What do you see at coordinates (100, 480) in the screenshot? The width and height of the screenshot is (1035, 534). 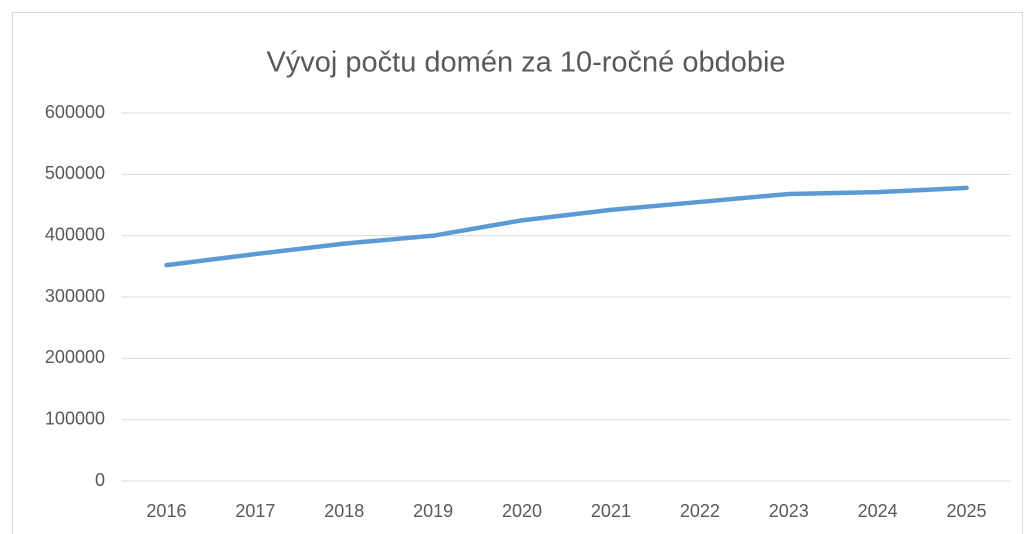 I see `y-tick-label: 0` at bounding box center [100, 480].